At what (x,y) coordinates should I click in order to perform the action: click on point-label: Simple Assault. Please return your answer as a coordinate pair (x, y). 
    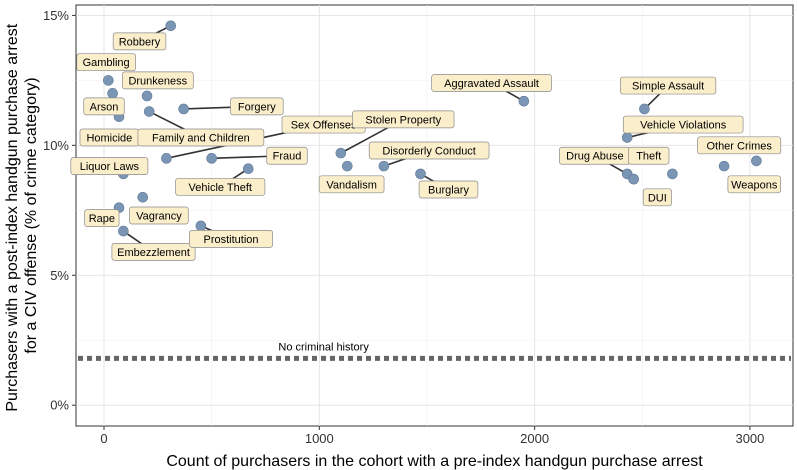
    Looking at the image, I should click on (668, 87).